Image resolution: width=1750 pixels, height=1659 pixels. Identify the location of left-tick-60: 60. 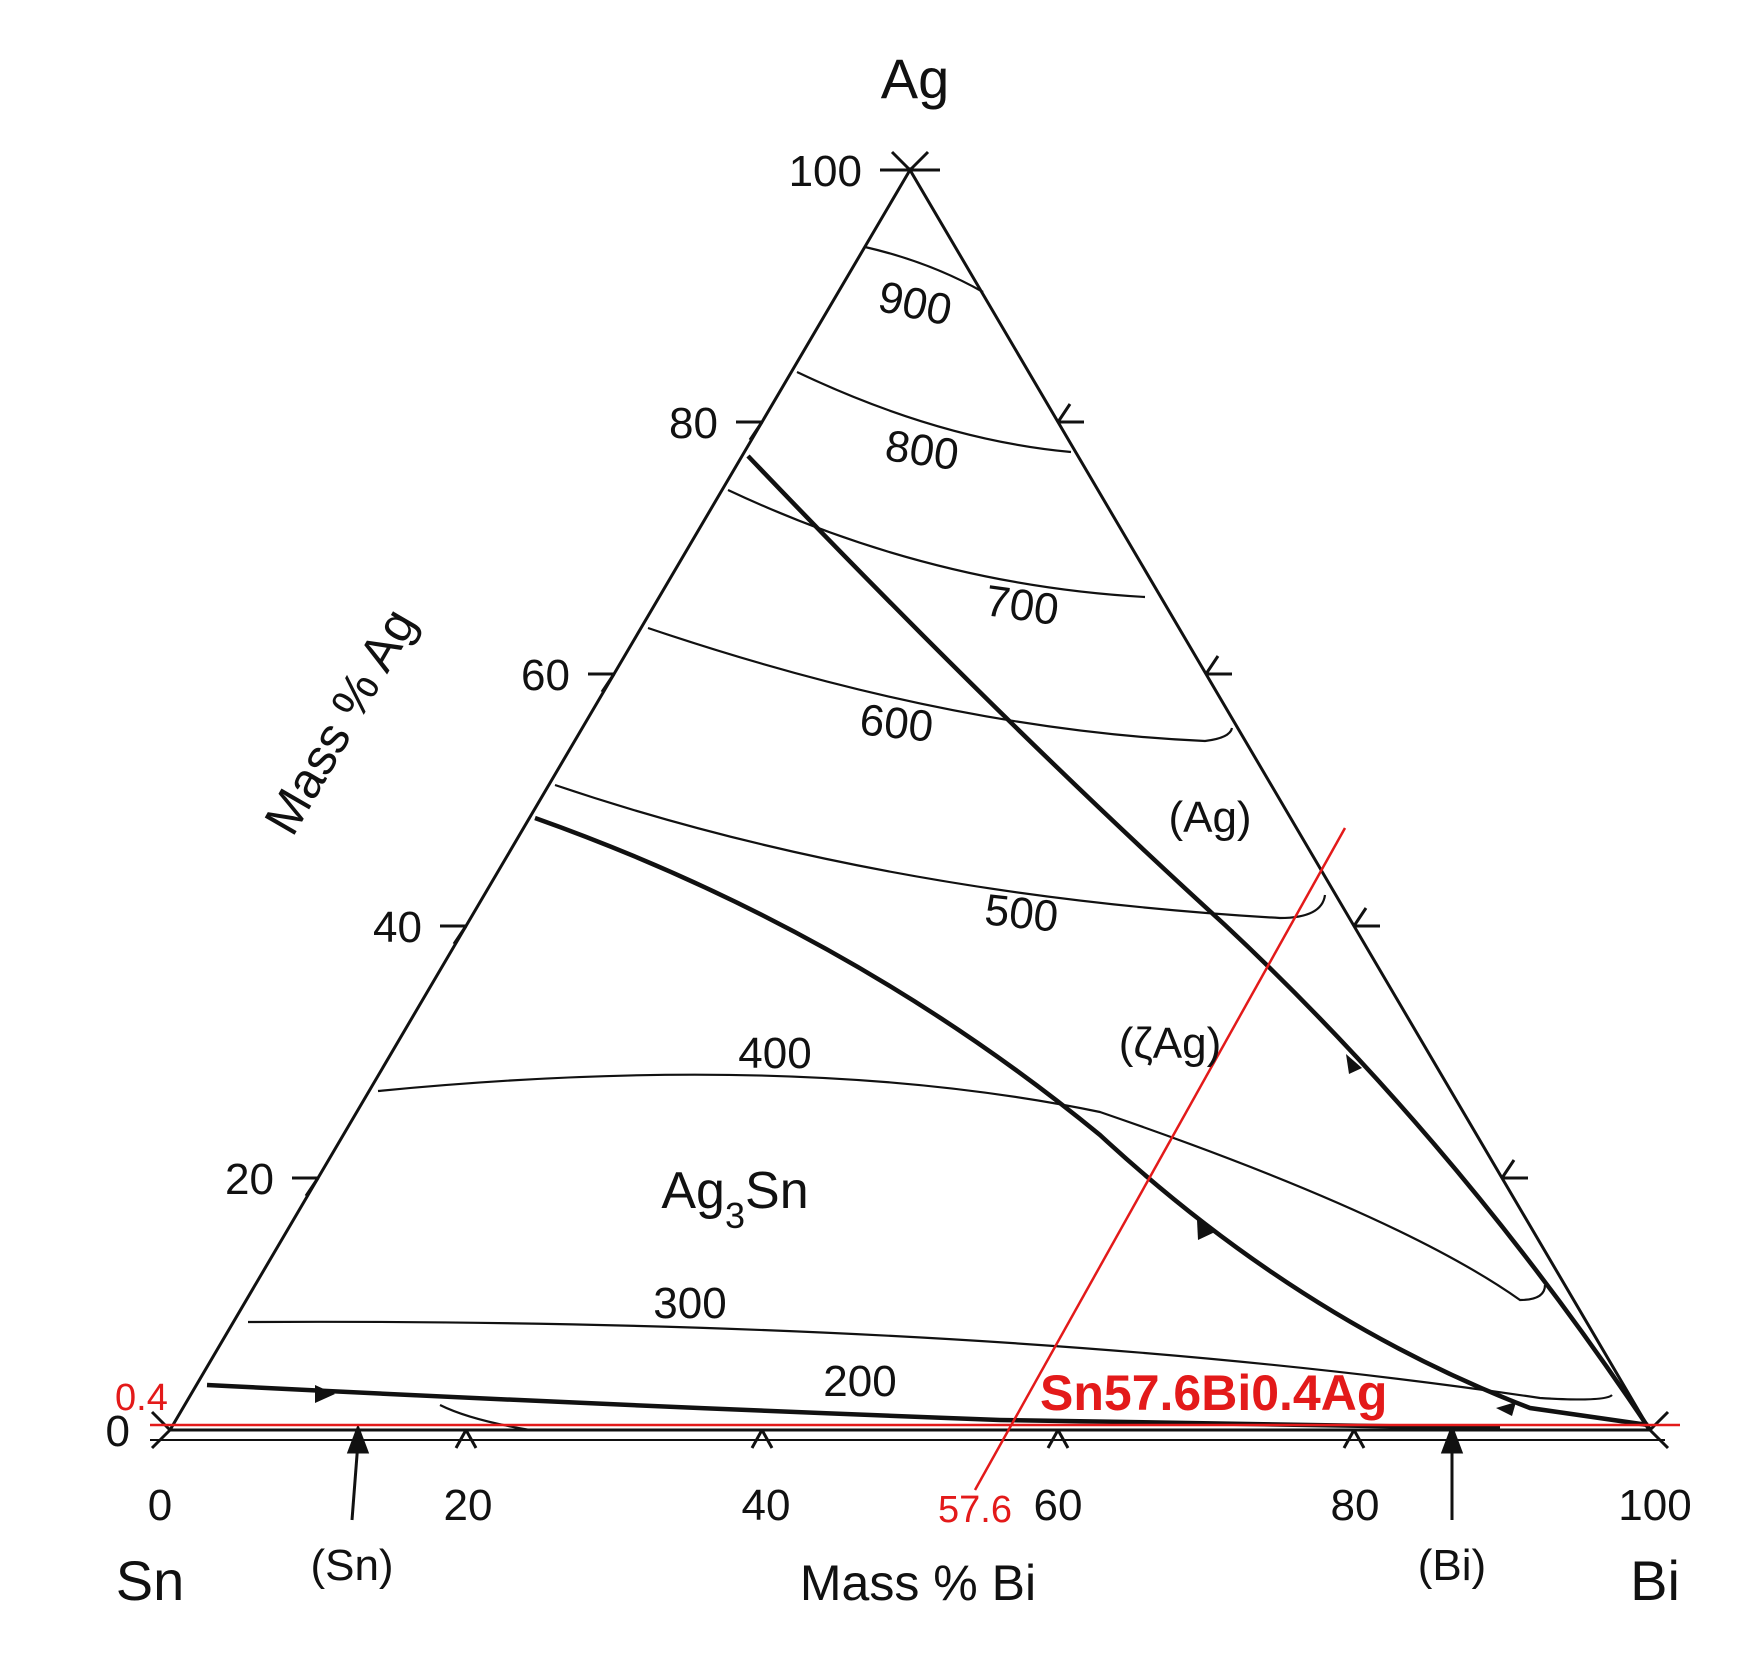
(545, 675).